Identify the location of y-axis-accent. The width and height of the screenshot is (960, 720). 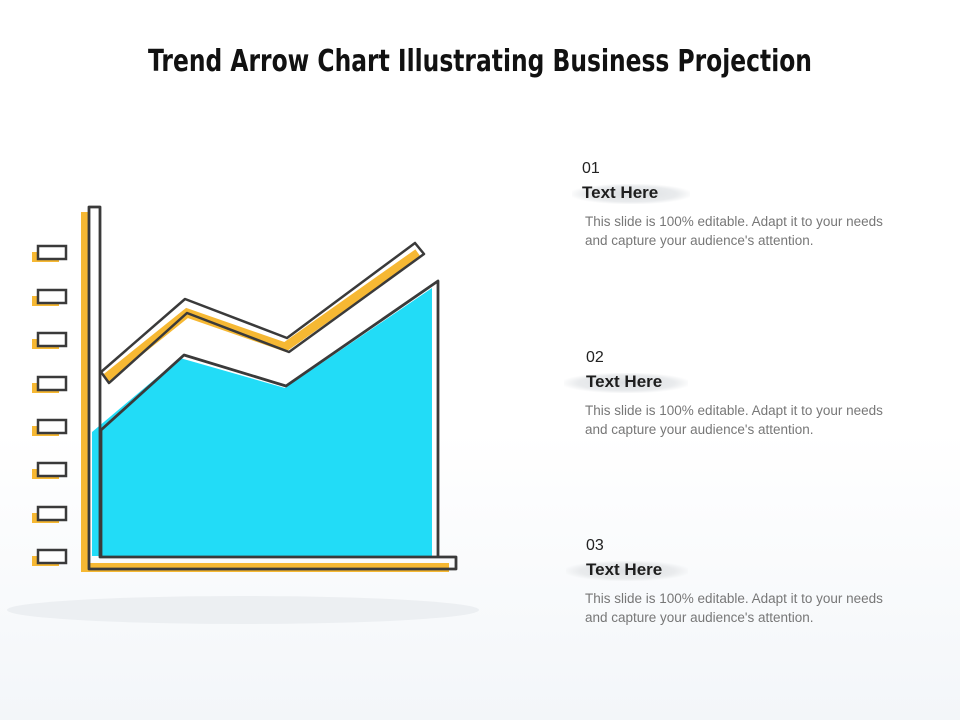
(85, 392).